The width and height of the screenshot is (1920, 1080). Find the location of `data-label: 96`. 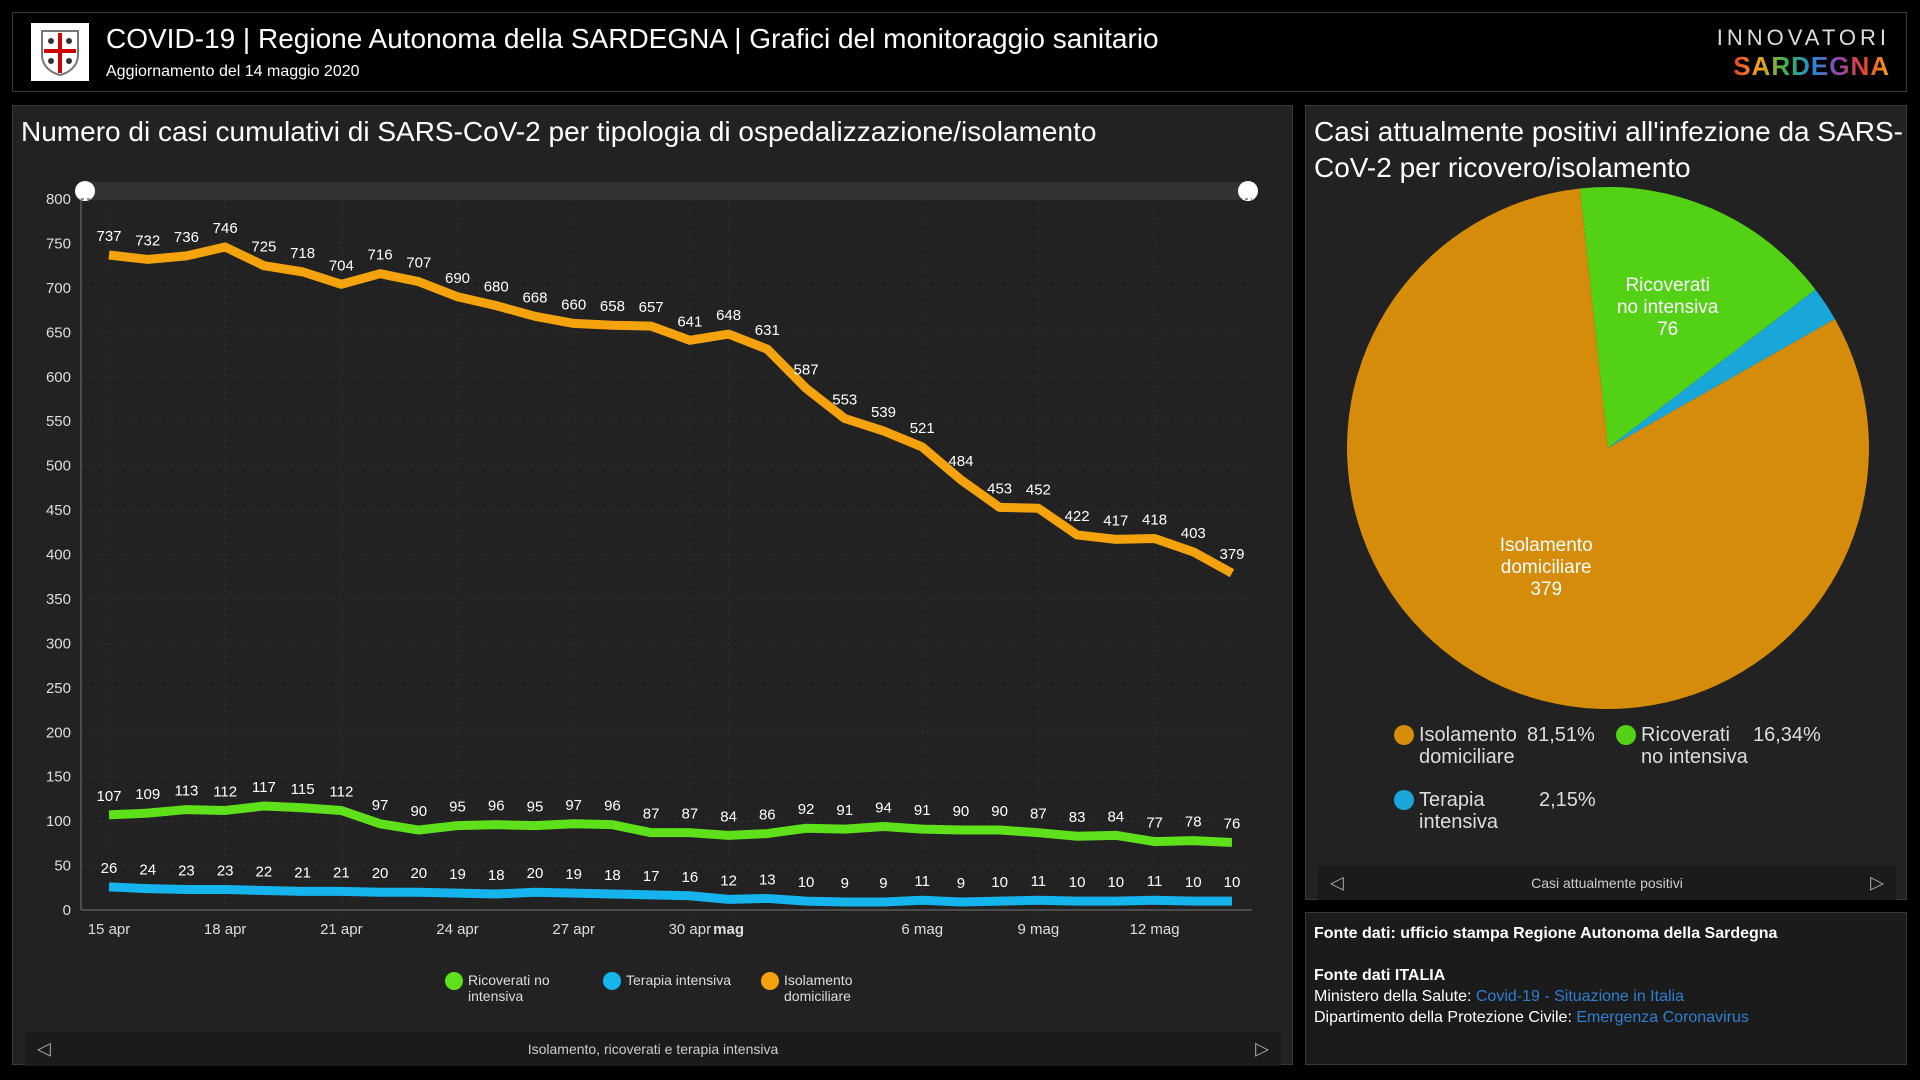

data-label: 96 is located at coordinates (496, 806).